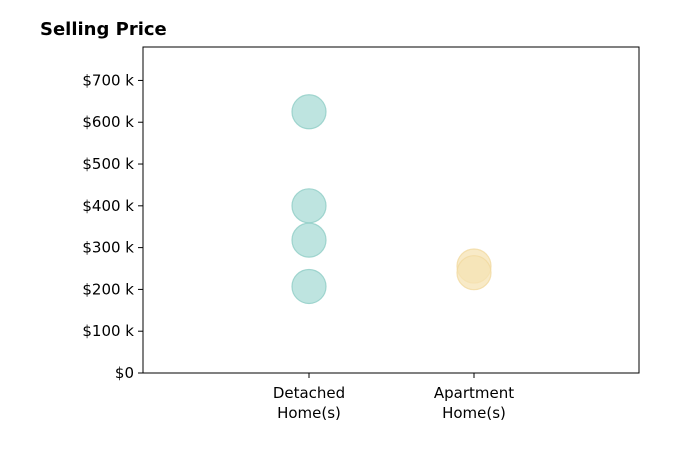 The width and height of the screenshot is (679, 462). What do you see at coordinates (474, 393) in the screenshot?
I see `x-tick-label: Apartment` at bounding box center [474, 393].